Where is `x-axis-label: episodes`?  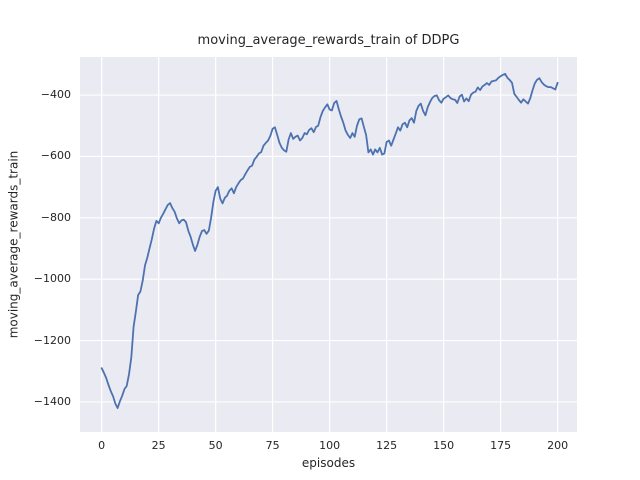 x-axis-label: episodes is located at coordinates (328, 463).